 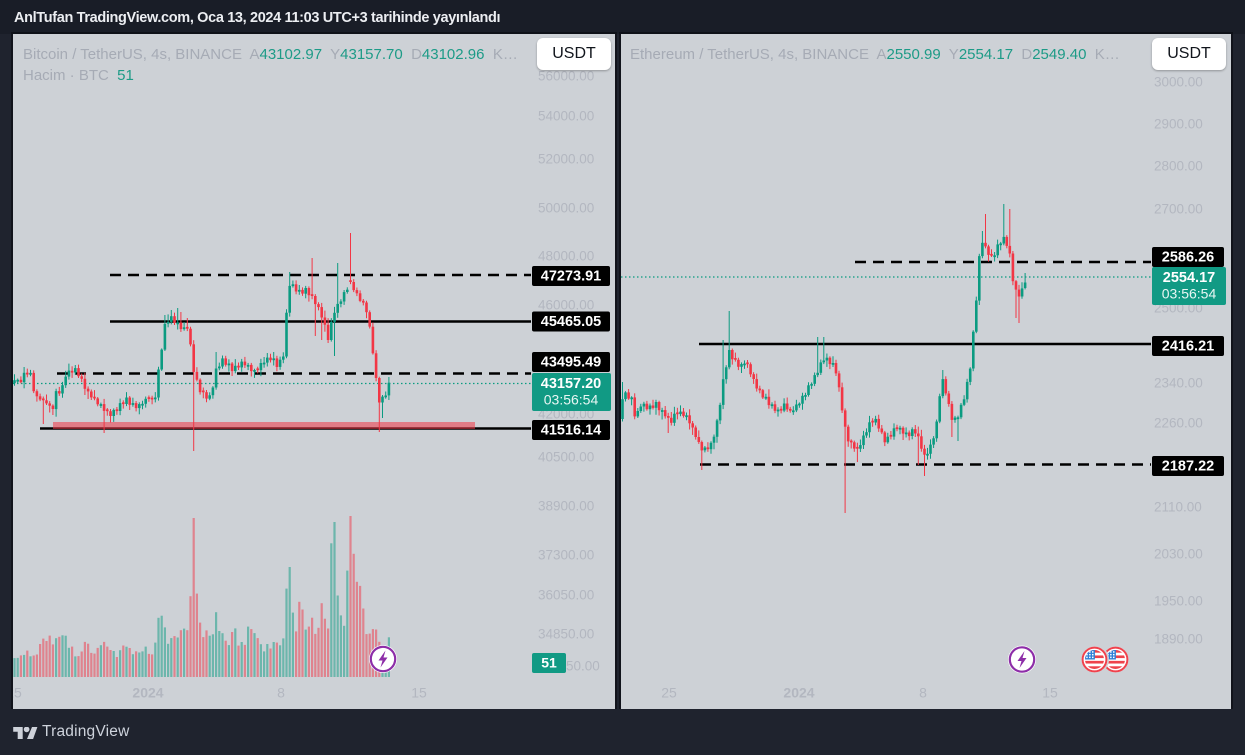 I want to click on svg-text: 56000.00, so click(x=566, y=76).